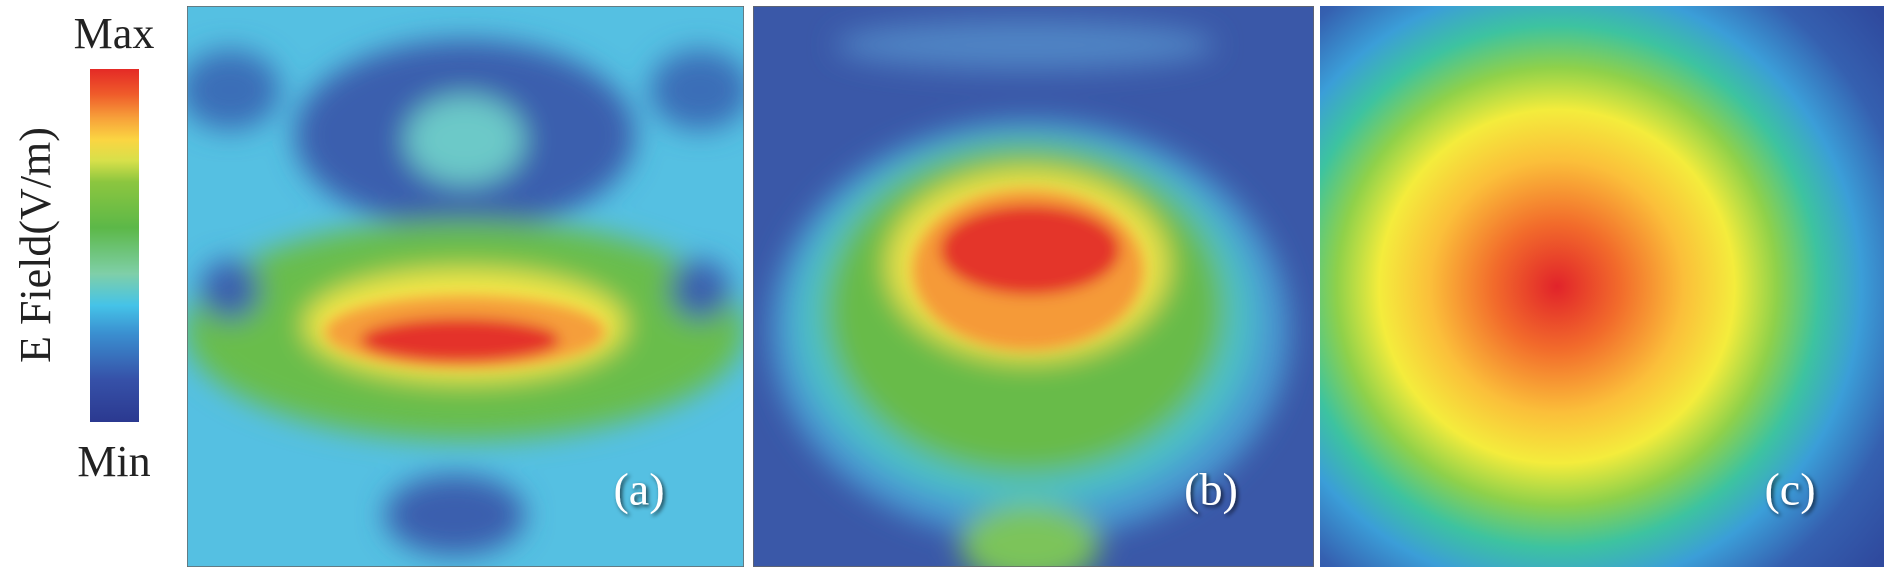 The image size is (1890, 572). Describe the element at coordinates (114, 245) in the screenshot. I see `colorbar` at that location.